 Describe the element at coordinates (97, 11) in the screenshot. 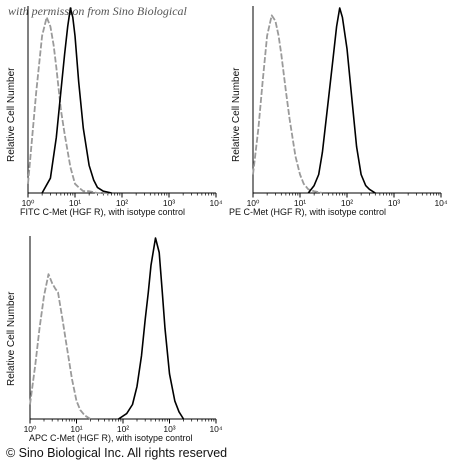

I see `watermark-text: with permission from Sino Biological` at that location.